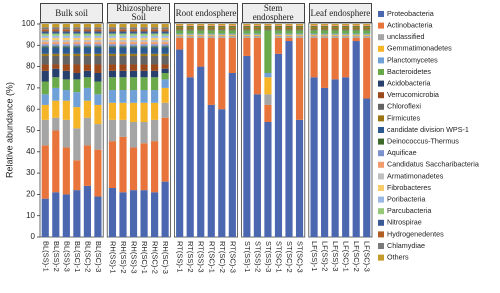 The image size is (500, 293). Describe the element at coordinates (165, 257) in the screenshot. I see `x-tick-label: RH(SC)-3` at that location.